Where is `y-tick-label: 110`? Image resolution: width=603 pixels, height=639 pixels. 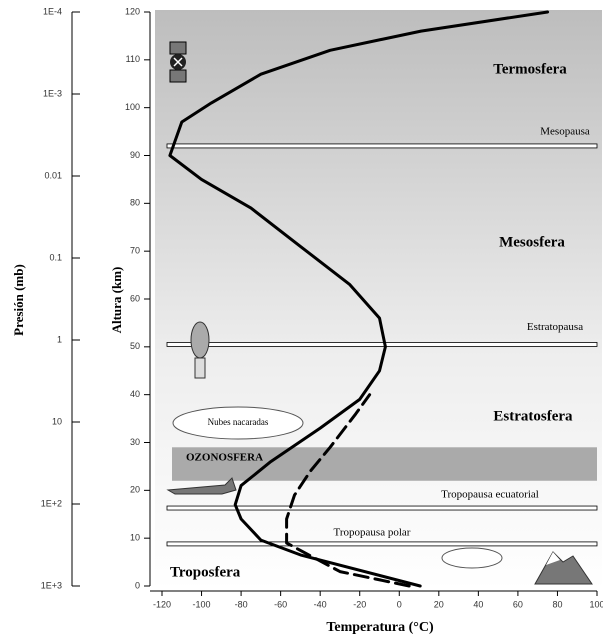
y-tick-label: 110 is located at coordinates (133, 59).